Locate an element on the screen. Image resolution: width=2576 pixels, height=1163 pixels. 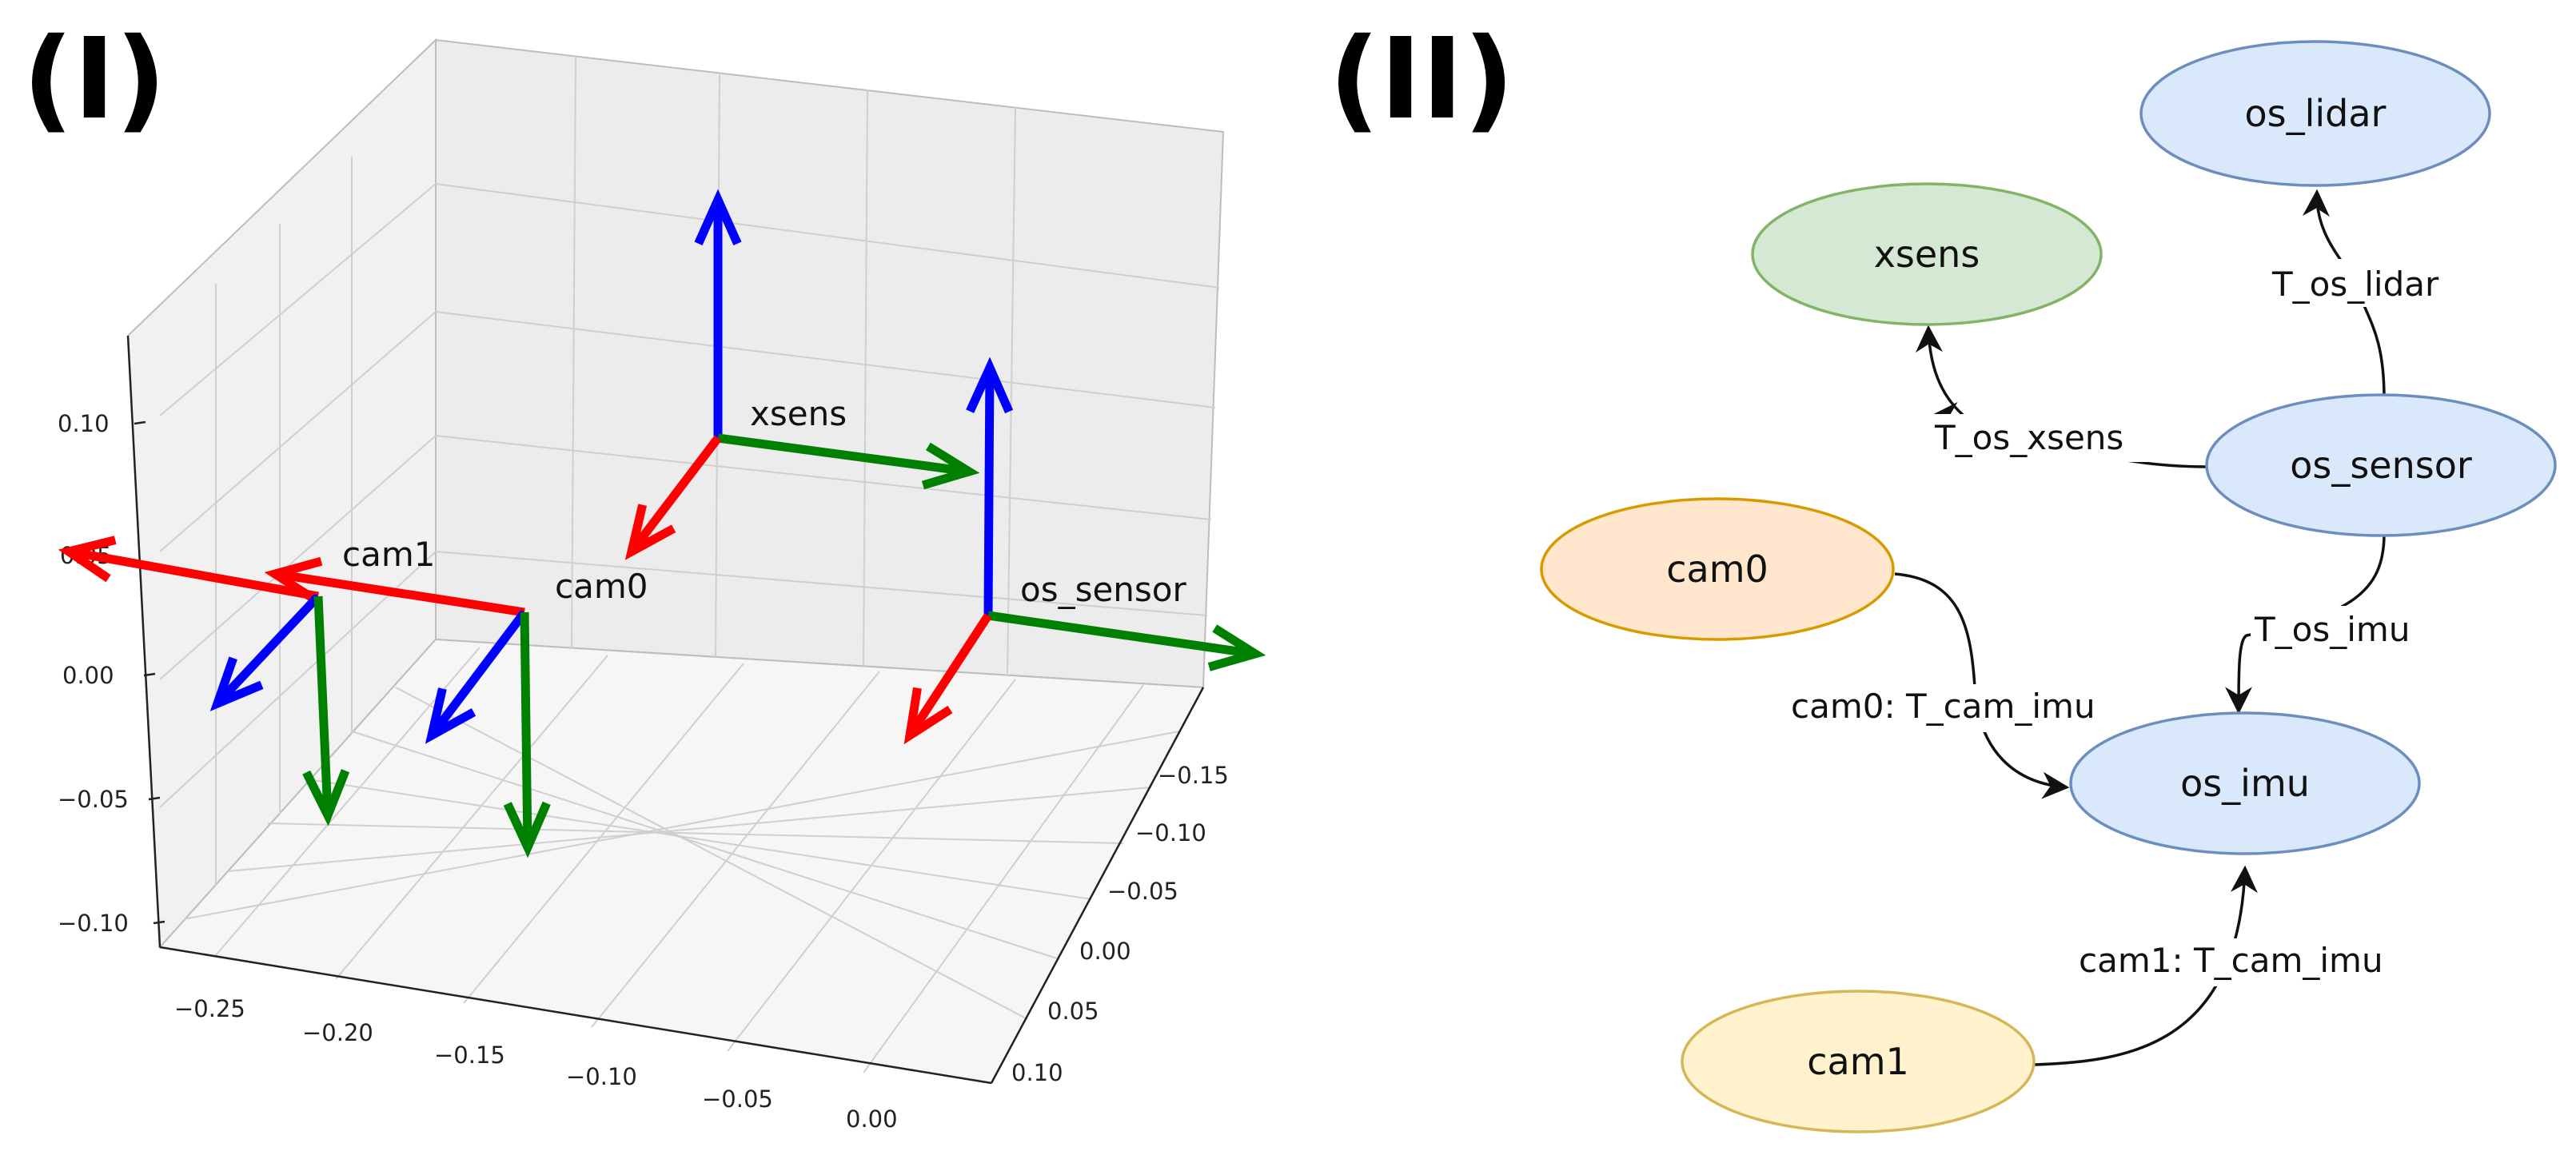
y-tick-label: −0.10 is located at coordinates (1170, 833).